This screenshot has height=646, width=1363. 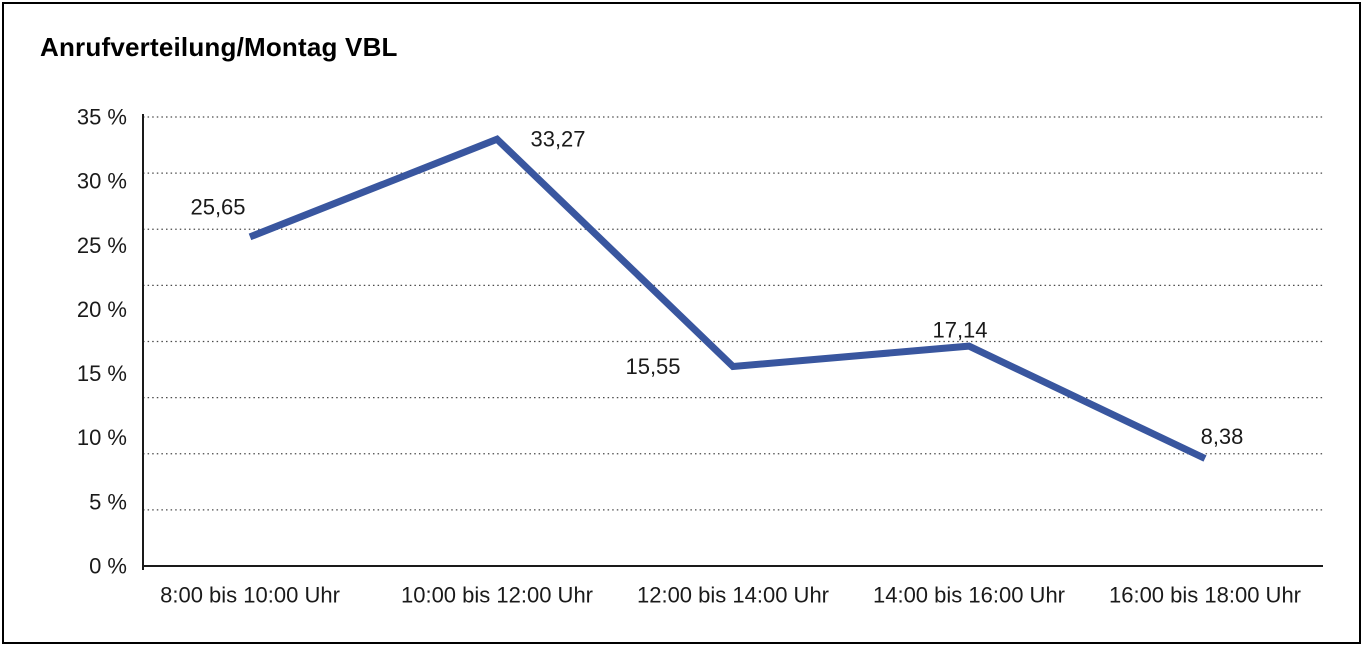 What do you see at coordinates (102, 181) in the screenshot?
I see `y-axis-tick-label: 30 %` at bounding box center [102, 181].